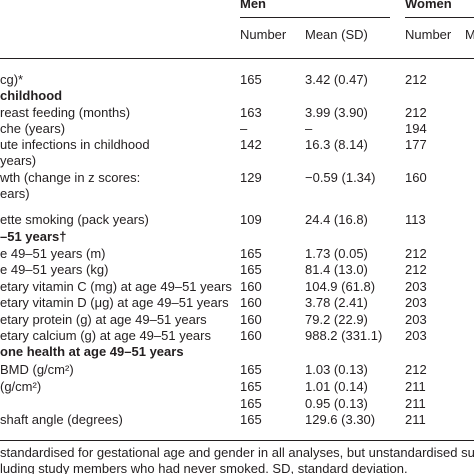 This screenshot has width=474, height=474. Describe the element at coordinates (340, 286) in the screenshot. I see `cell: 104.9 (61.8)` at that location.